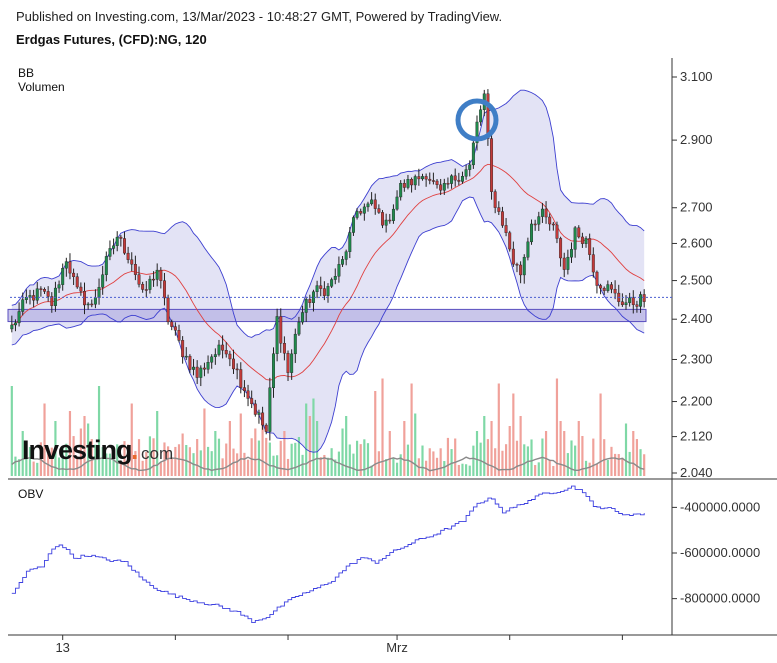 The image size is (777, 663). I want to click on volume-indicator-label: Volumen, so click(41, 87).